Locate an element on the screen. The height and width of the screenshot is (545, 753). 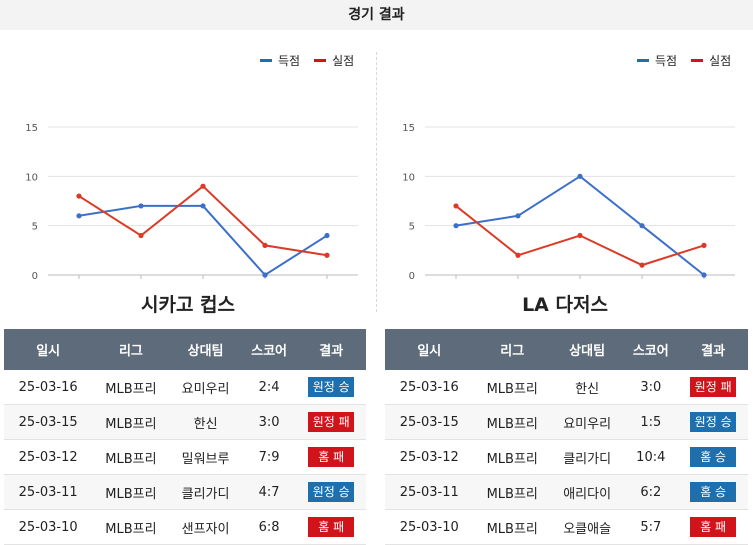
score-cell: 1:5 is located at coordinates (651, 422).